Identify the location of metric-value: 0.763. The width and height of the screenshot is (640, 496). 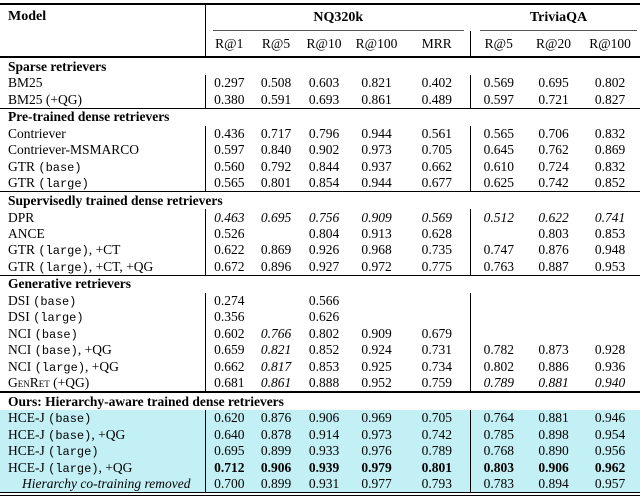
(498, 267).